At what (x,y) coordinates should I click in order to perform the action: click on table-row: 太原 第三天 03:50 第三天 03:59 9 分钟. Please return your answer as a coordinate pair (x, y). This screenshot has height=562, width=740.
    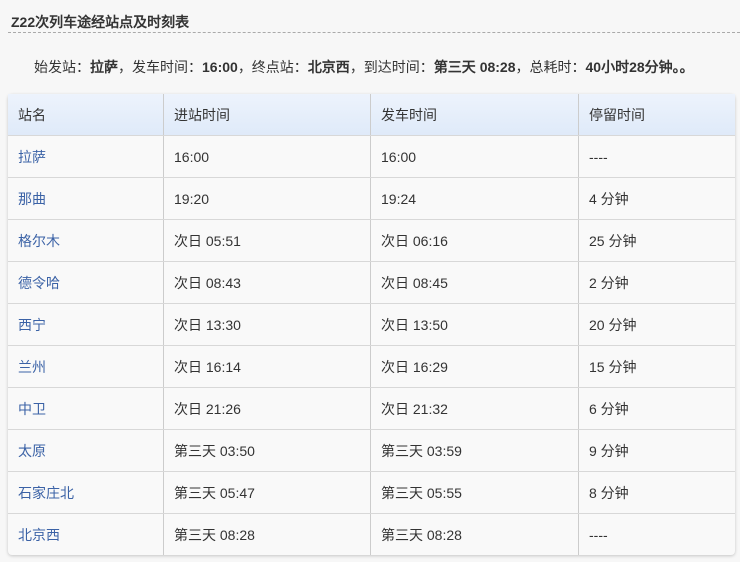
    Looking at the image, I should click on (371, 450).